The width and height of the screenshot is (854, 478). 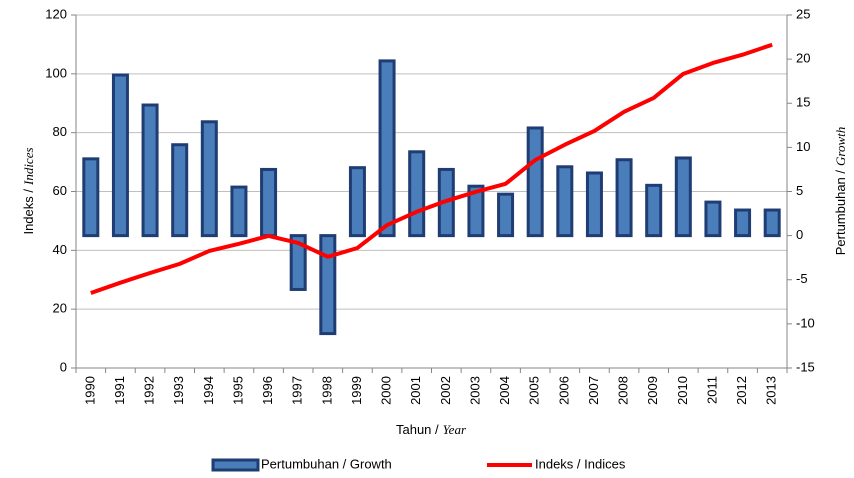 I want to click on legend-swatch, so click(x=235, y=465).